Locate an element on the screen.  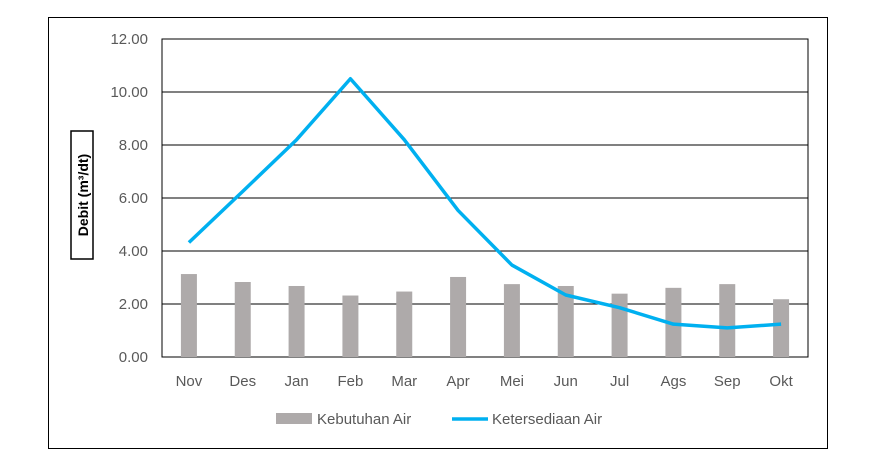
legend-swatch-kebutuhan-air is located at coordinates (294, 418).